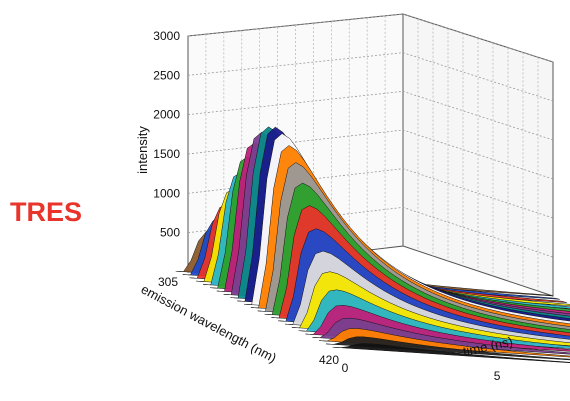 This screenshot has width=570, height=401. I want to click on x-tick-label: 5, so click(497, 376).